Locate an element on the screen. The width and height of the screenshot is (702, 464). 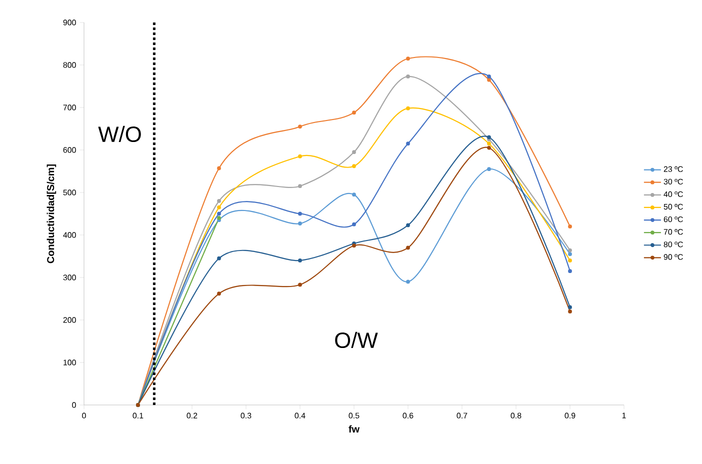
y-axis-title: Conductividad[S/cm] is located at coordinates (51, 214).